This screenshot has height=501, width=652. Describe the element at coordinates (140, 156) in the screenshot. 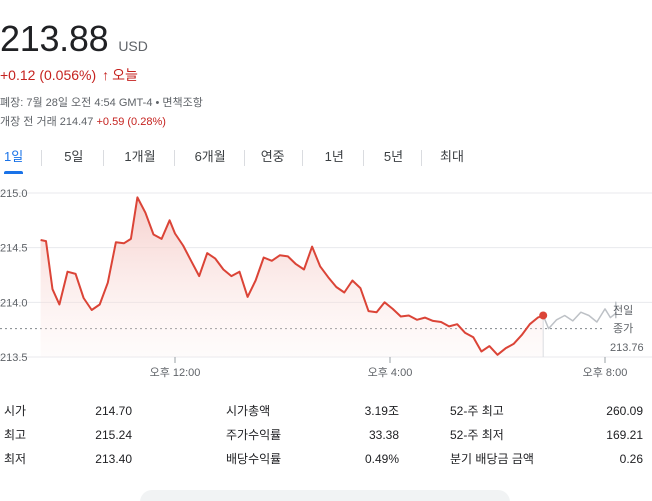

I see `tab-1m: 1개월` at that location.